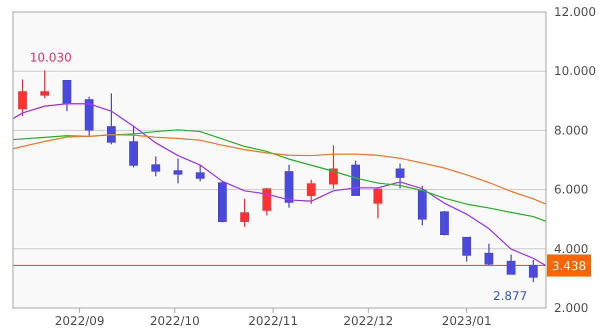 Image resolution: width=599 pixels, height=331 pixels. Describe the element at coordinates (571, 130) in the screenshot. I see `y-tick-label: 8.000` at that location.